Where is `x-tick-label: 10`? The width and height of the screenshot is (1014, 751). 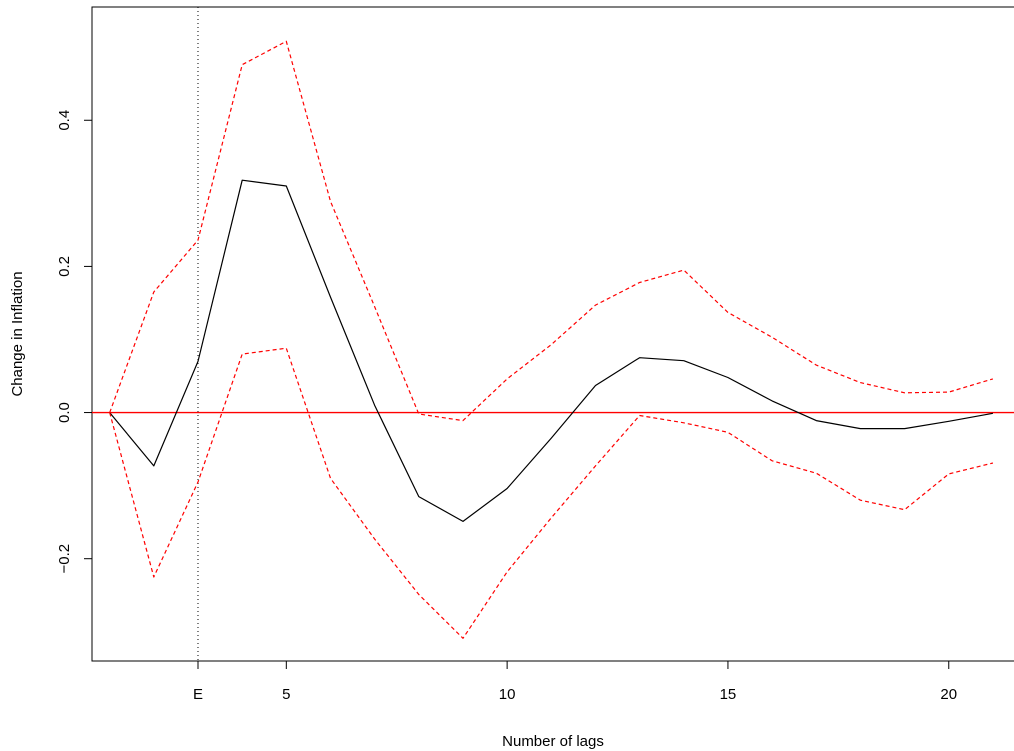 x-tick-label: 10 is located at coordinates (507, 694).